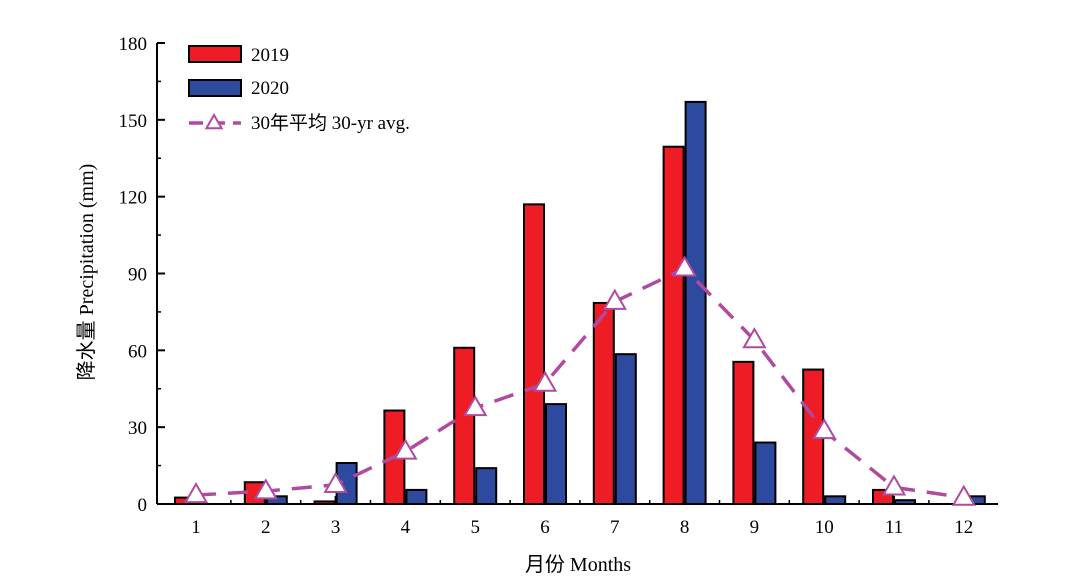  What do you see at coordinates (270, 55) in the screenshot?
I see `legend-label-2019: 2019` at bounding box center [270, 55].